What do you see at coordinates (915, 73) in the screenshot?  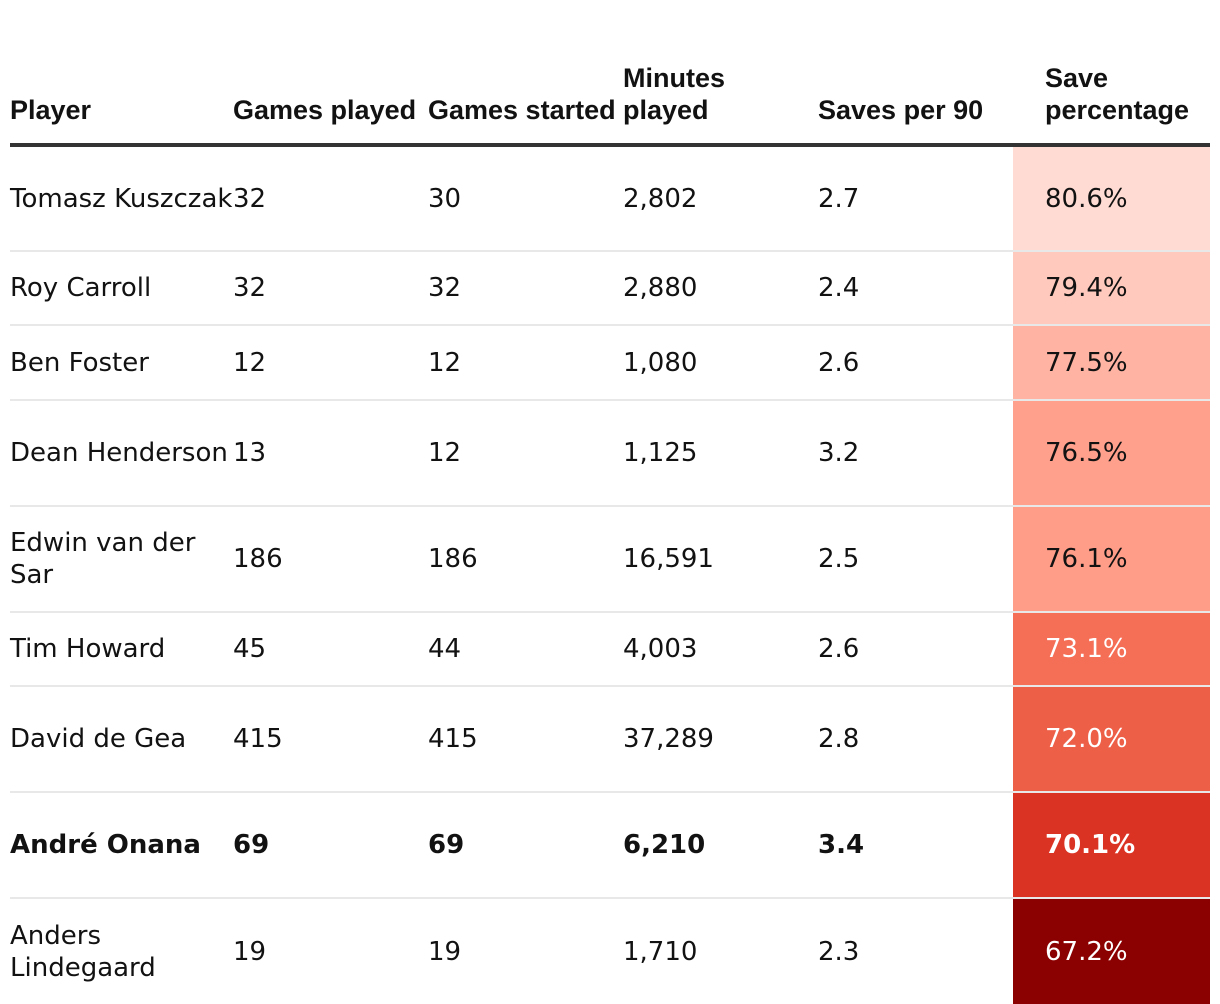 I see `header-saves-per-90: Saves per 90` at bounding box center [915, 73].